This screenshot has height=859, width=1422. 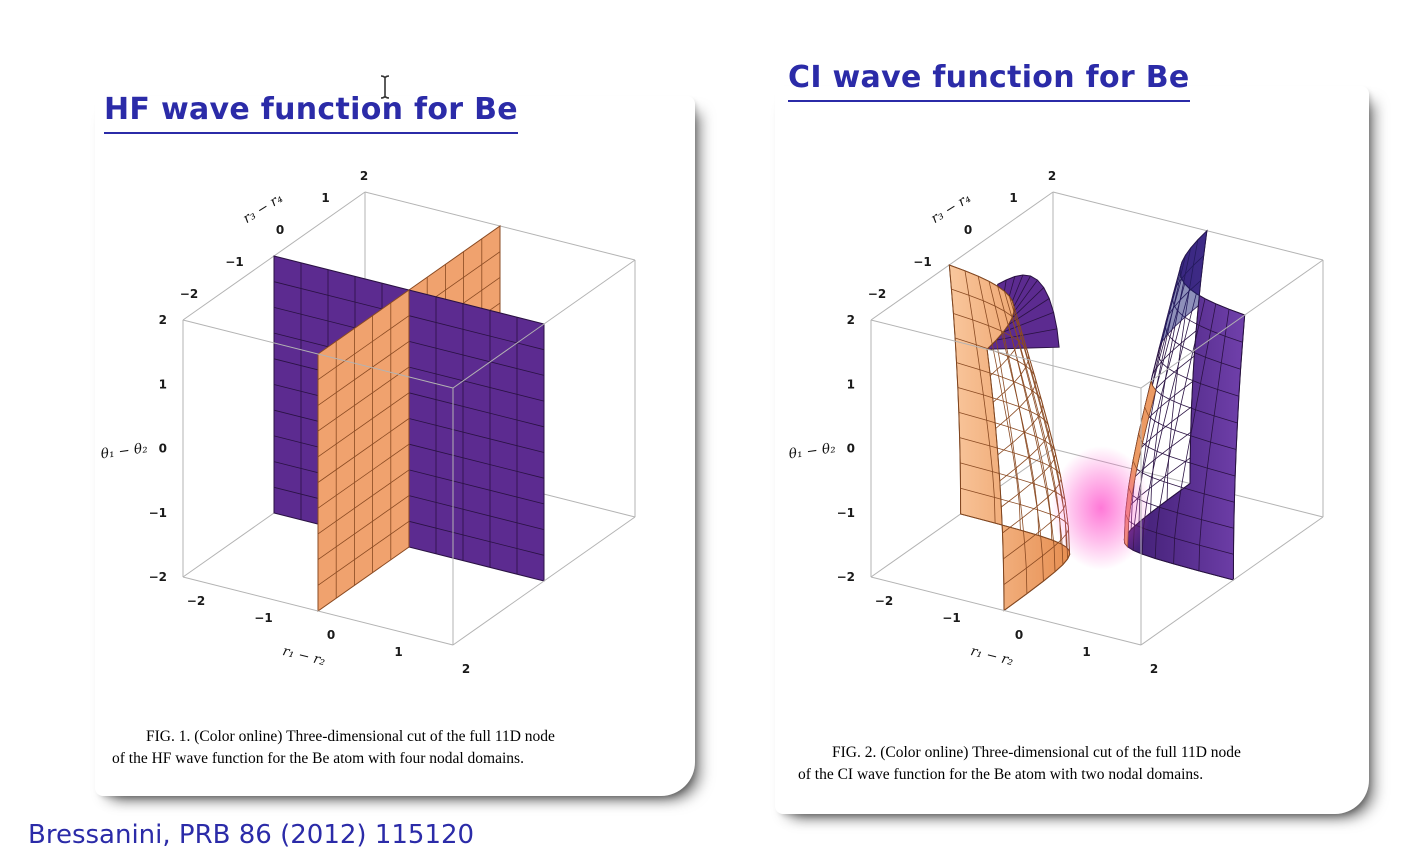 I want to click on citation: Bressanini, PRB 86 (2012) 115120, so click(x=251, y=835).